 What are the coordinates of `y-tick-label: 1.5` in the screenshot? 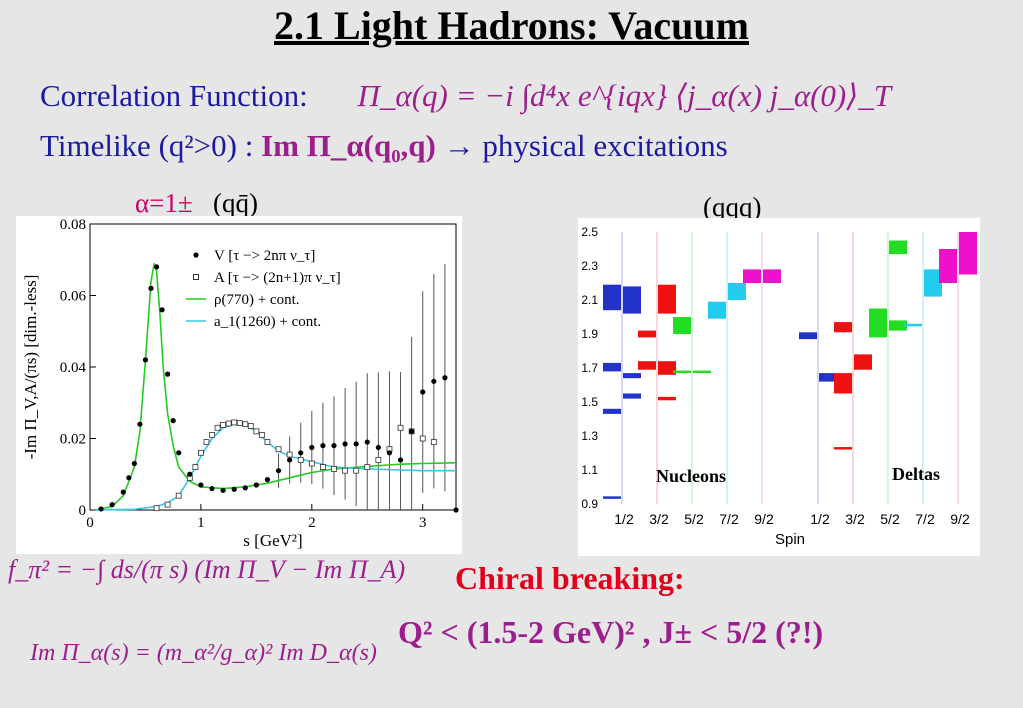 It's located at (589, 402).